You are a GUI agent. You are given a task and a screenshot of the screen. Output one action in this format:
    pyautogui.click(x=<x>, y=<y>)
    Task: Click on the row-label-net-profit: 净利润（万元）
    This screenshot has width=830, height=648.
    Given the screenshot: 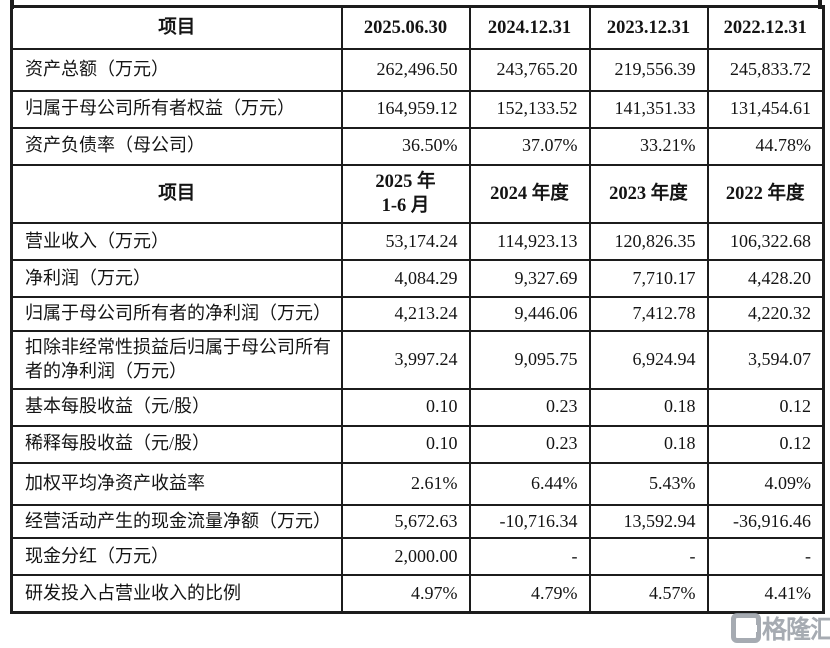 What is the action you would take?
    pyautogui.click(x=176, y=279)
    